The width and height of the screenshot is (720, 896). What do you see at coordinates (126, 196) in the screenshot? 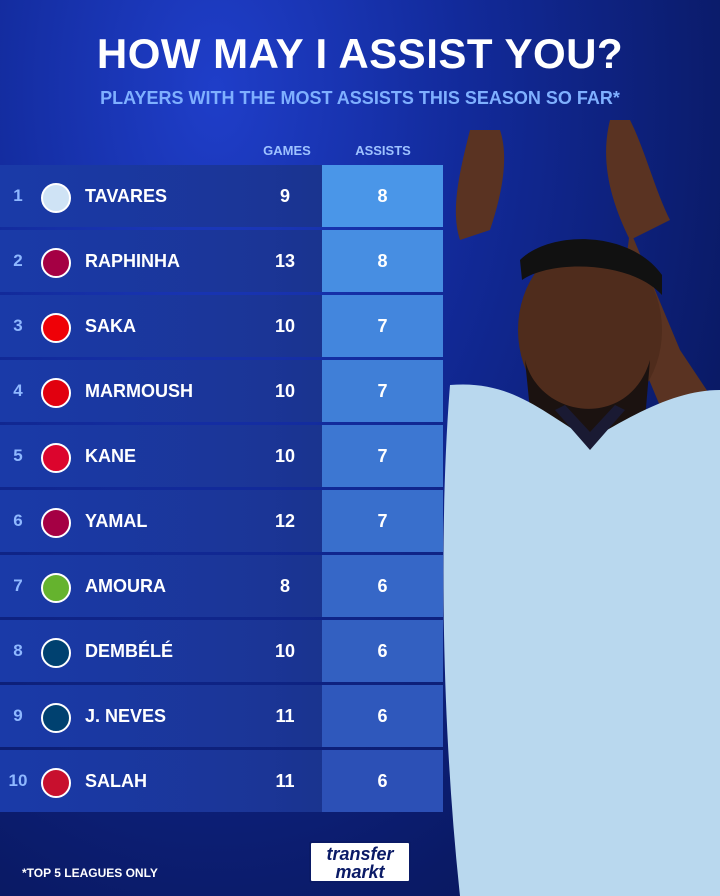
I see `player-name: TAVARES` at bounding box center [126, 196].